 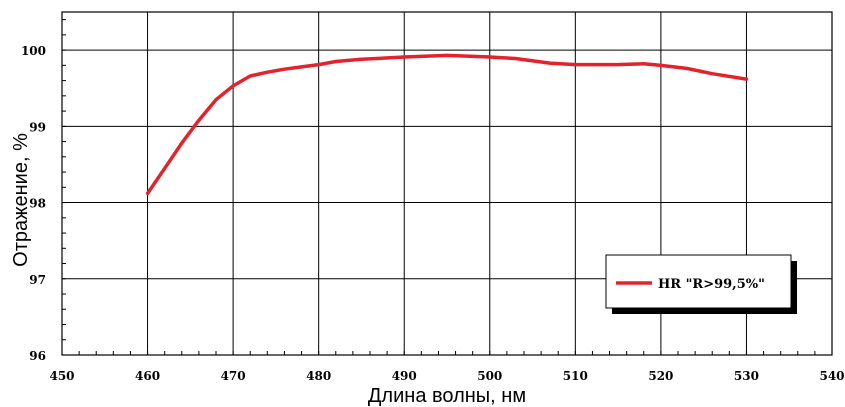 I want to click on legend-label: HR "R>99,5%", so click(x=711, y=284).